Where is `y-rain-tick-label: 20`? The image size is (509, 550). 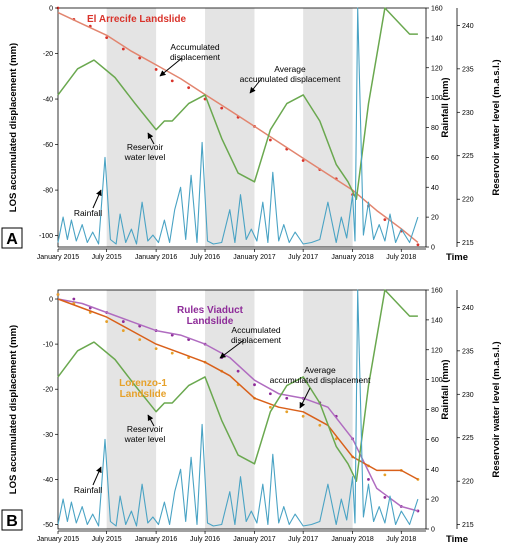 y-rain-tick-label: 20 is located at coordinates (435, 500).